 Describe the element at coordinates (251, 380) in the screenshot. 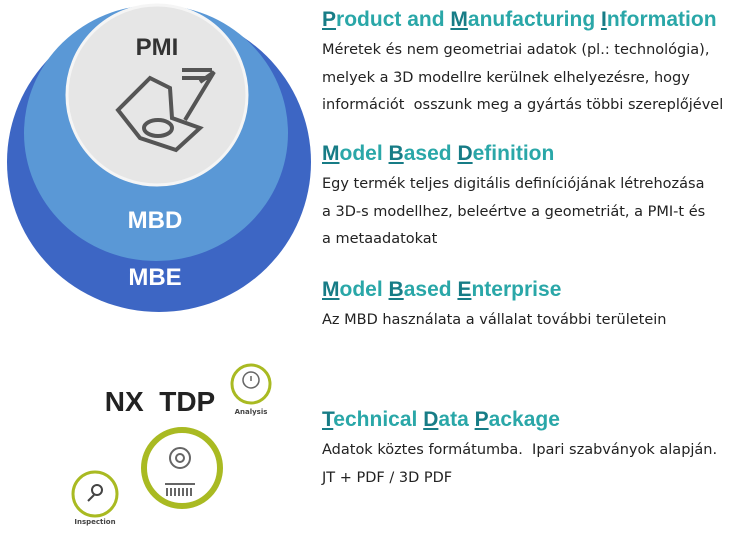

I see `analysis-icon` at that location.